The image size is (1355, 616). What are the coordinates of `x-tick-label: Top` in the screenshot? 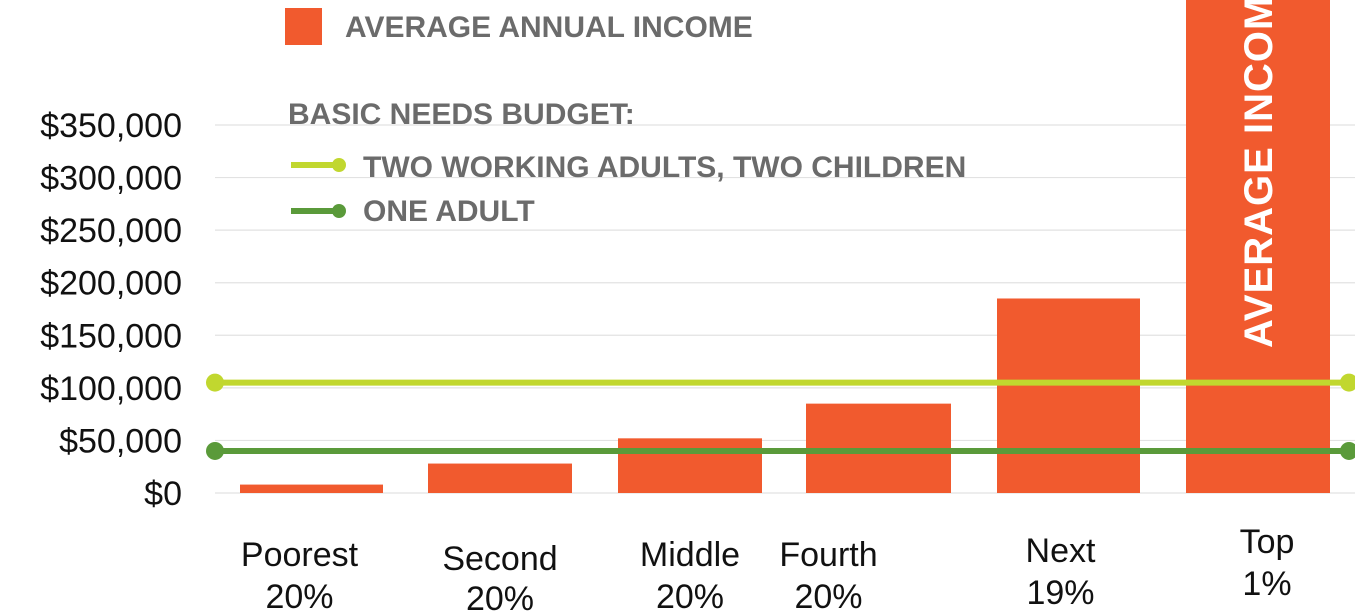 It's located at (1267, 542).